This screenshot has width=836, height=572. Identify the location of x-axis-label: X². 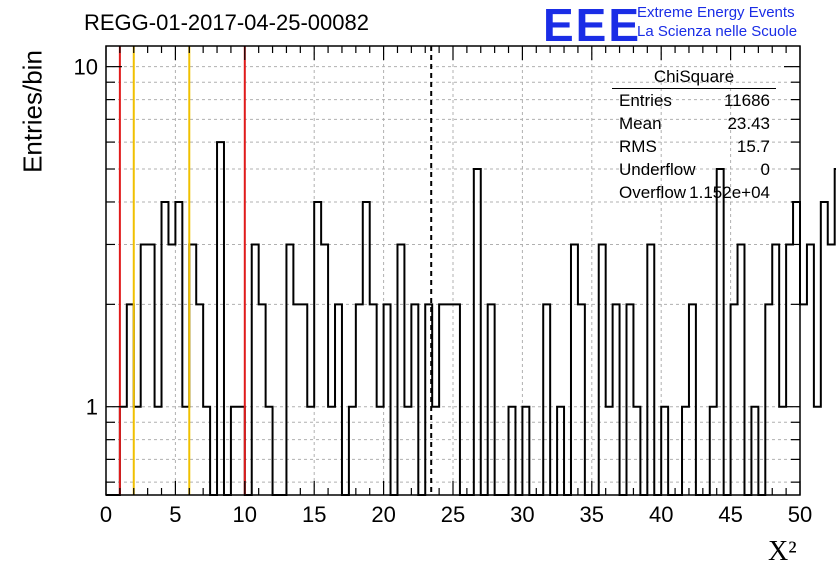
(782, 551).